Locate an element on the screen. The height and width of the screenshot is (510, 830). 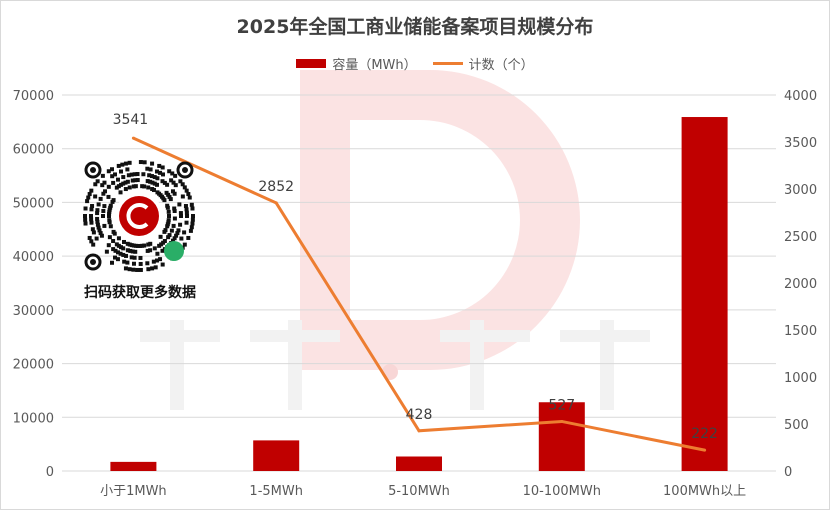
data-label: 527 is located at coordinates (561, 405).